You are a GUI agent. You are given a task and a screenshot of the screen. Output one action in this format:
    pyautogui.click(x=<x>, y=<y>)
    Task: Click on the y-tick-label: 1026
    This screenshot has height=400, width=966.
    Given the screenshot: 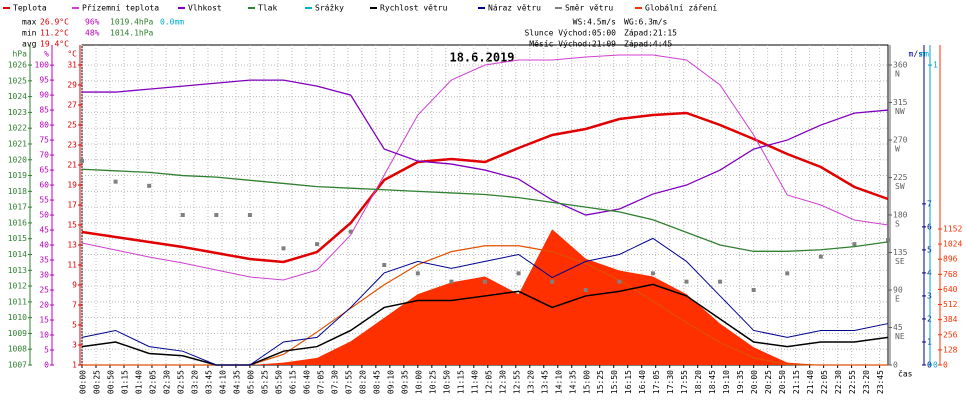 What is the action you would take?
    pyautogui.click(x=17, y=65)
    